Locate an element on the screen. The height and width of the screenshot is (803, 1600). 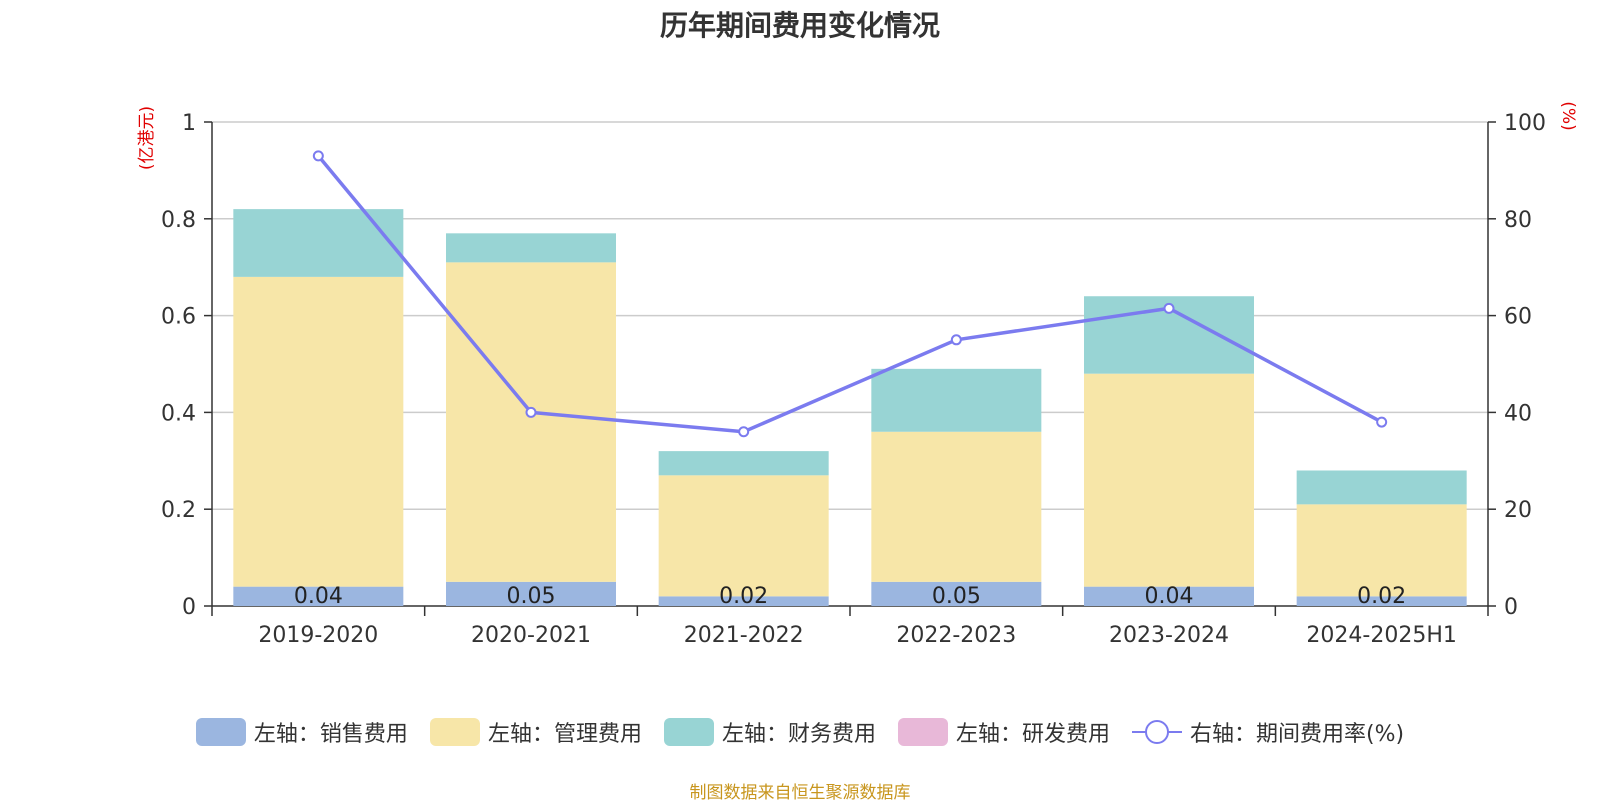
legend-item: 左轴：财务费用 is located at coordinates (769, 732).